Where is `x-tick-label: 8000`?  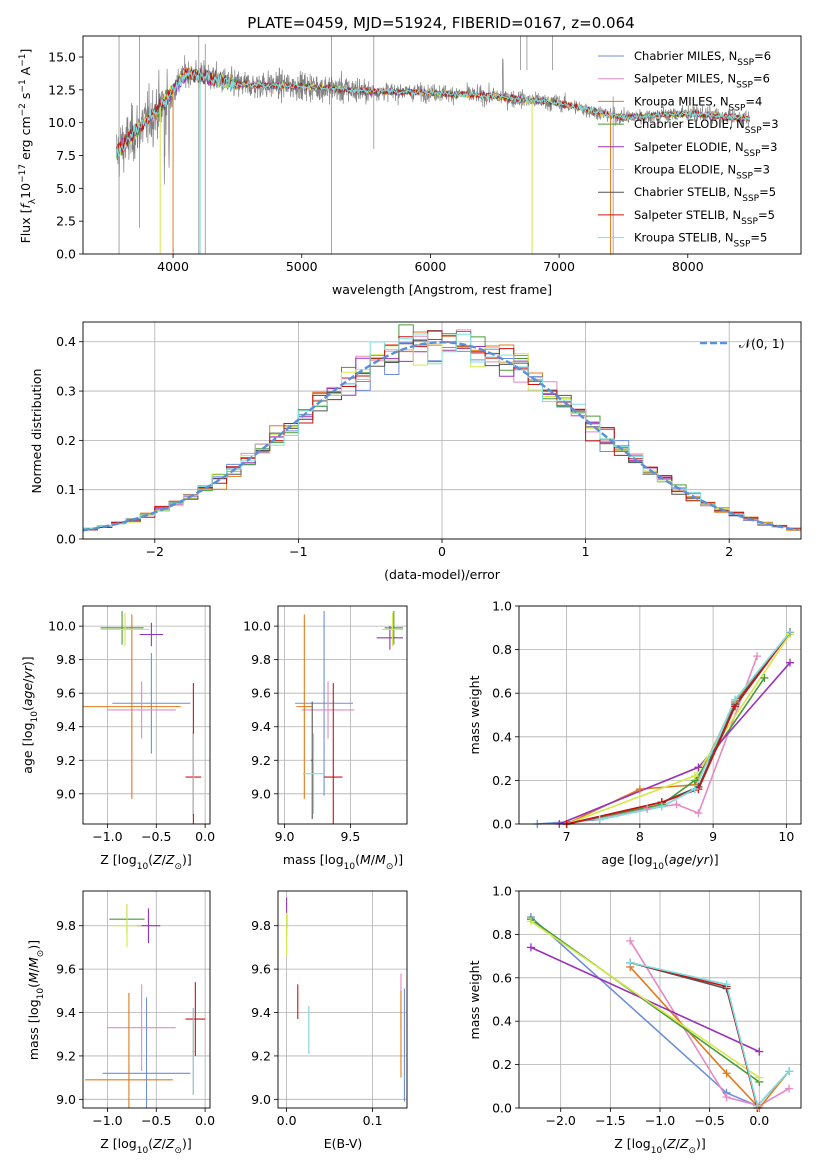
x-tick-label: 8000 is located at coordinates (688, 266).